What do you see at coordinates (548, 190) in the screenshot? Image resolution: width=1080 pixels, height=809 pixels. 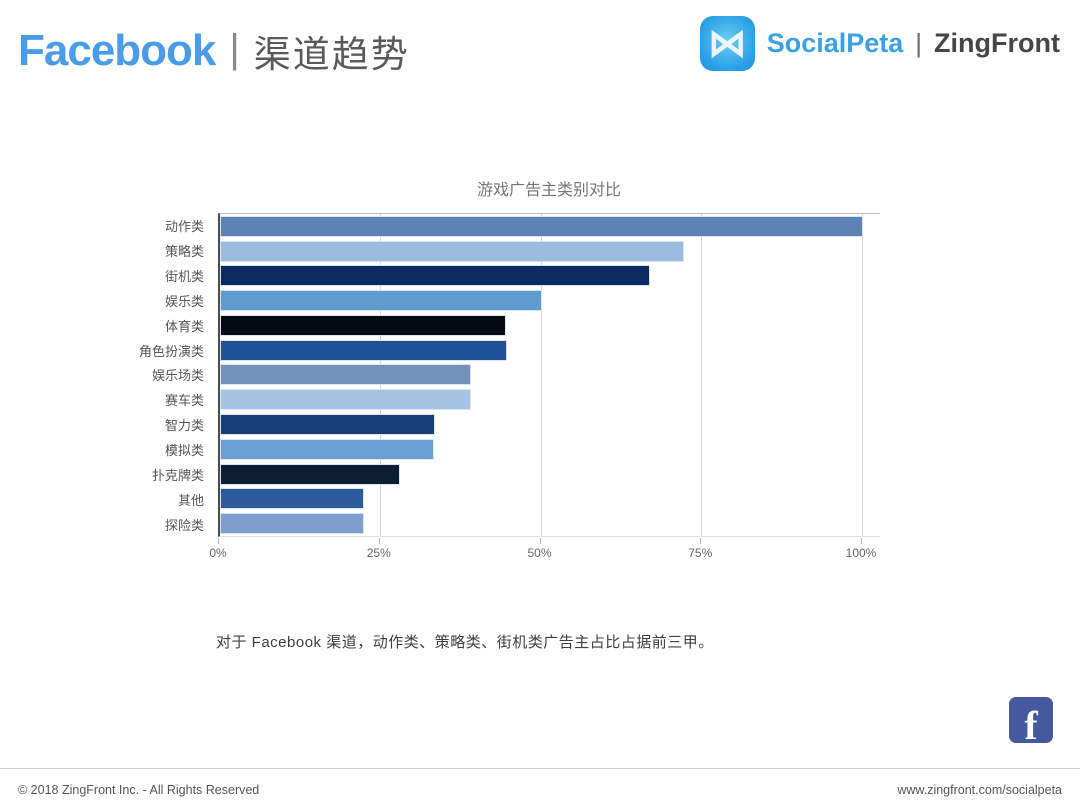 I see `chart-title: 游戏广告主类别对比` at bounding box center [548, 190].